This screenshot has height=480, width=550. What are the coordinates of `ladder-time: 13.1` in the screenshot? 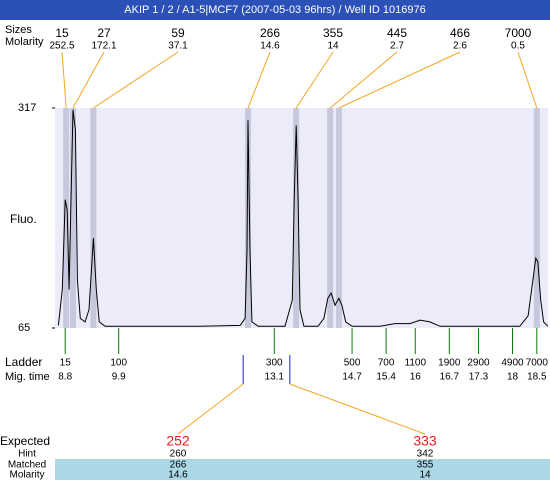 It's located at (275, 377).